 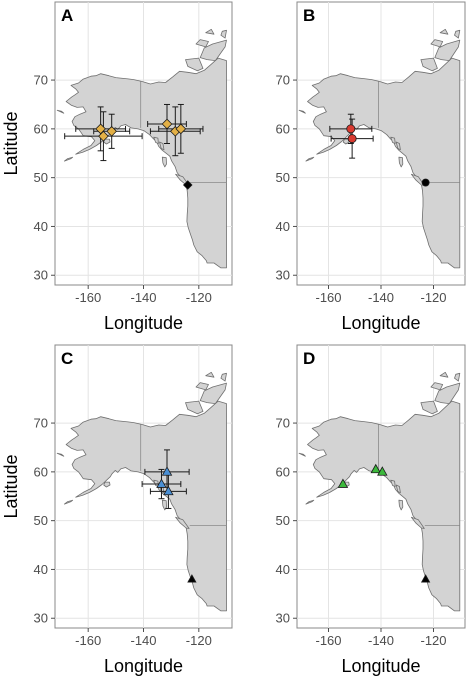 I want to click on panel-letter: D, so click(x=309, y=358).